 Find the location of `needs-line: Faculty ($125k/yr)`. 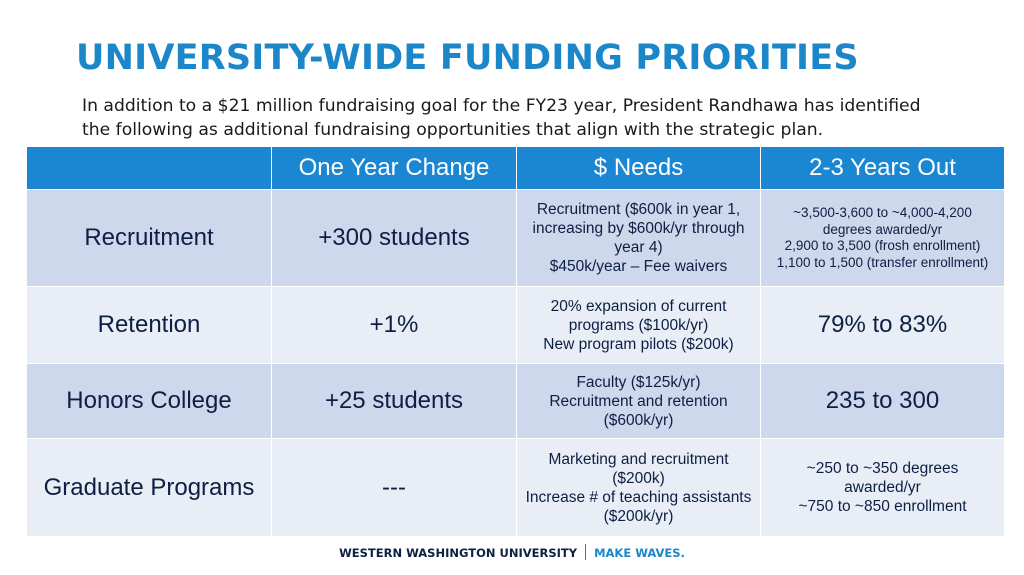

needs-line: Faculty ($125k/yr) is located at coordinates (638, 382).